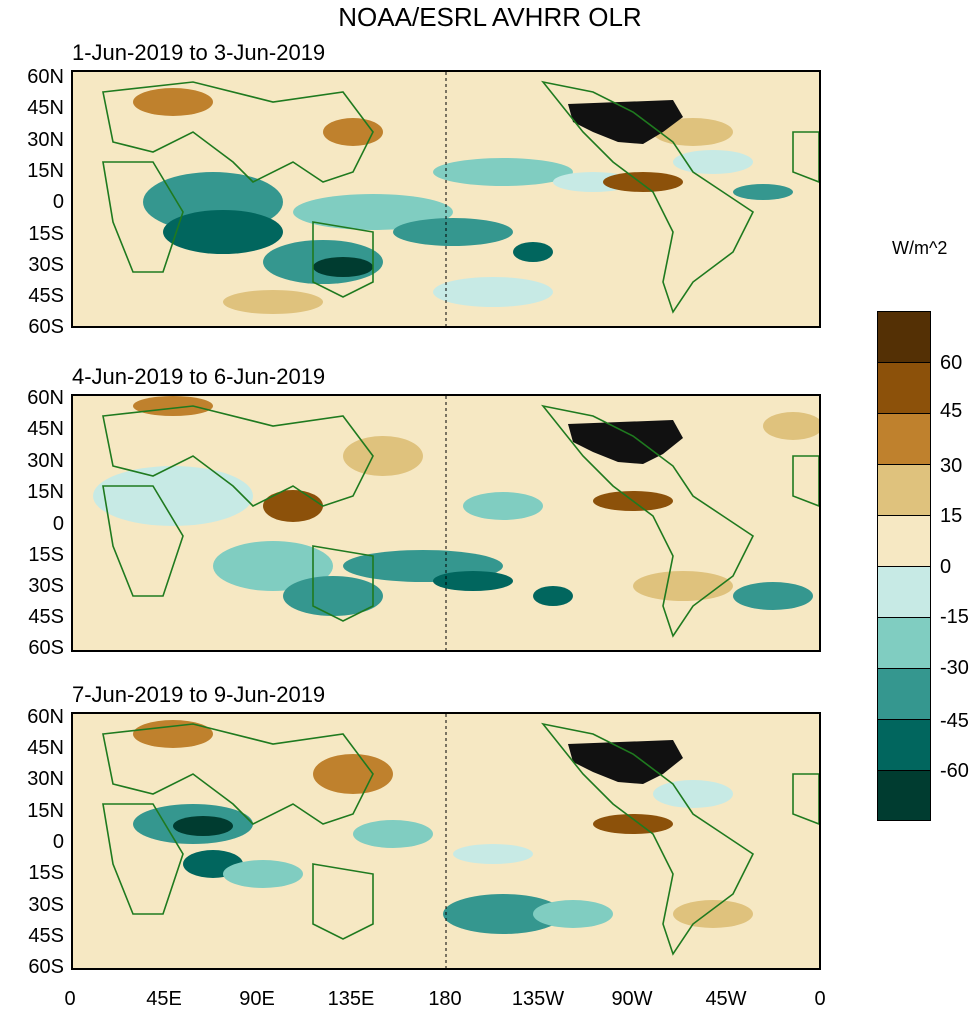 This screenshot has width=980, height=1013. I want to click on lon-label: 135W, so click(538, 999).